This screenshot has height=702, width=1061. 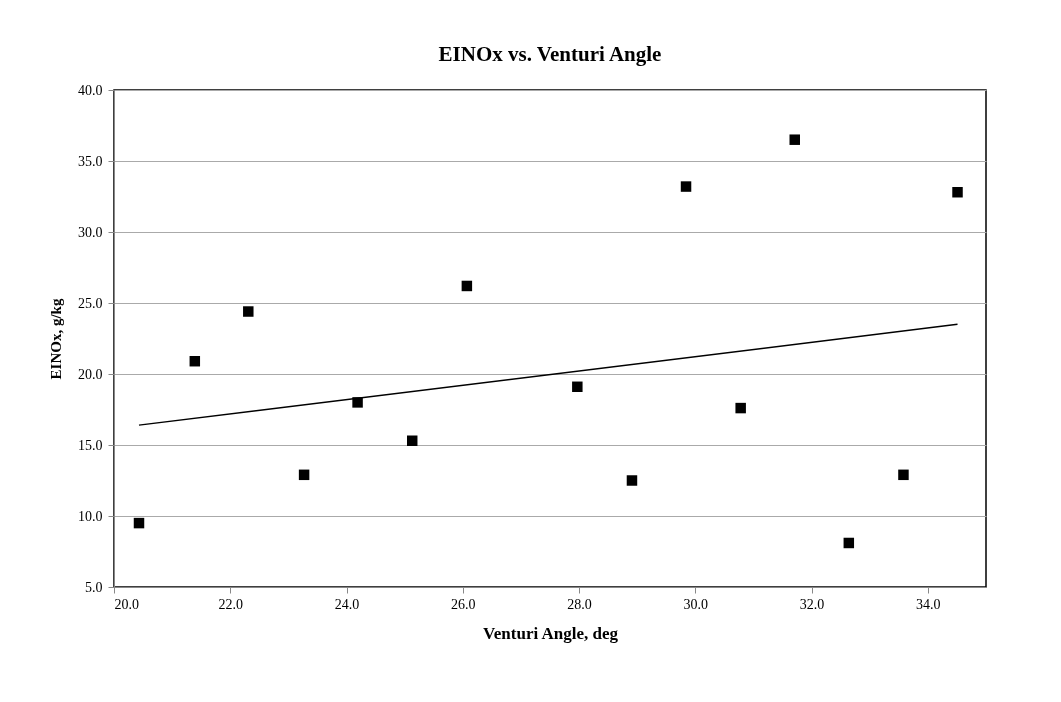 What do you see at coordinates (347, 604) in the screenshot?
I see `x-tick-label: 24.0` at bounding box center [347, 604].